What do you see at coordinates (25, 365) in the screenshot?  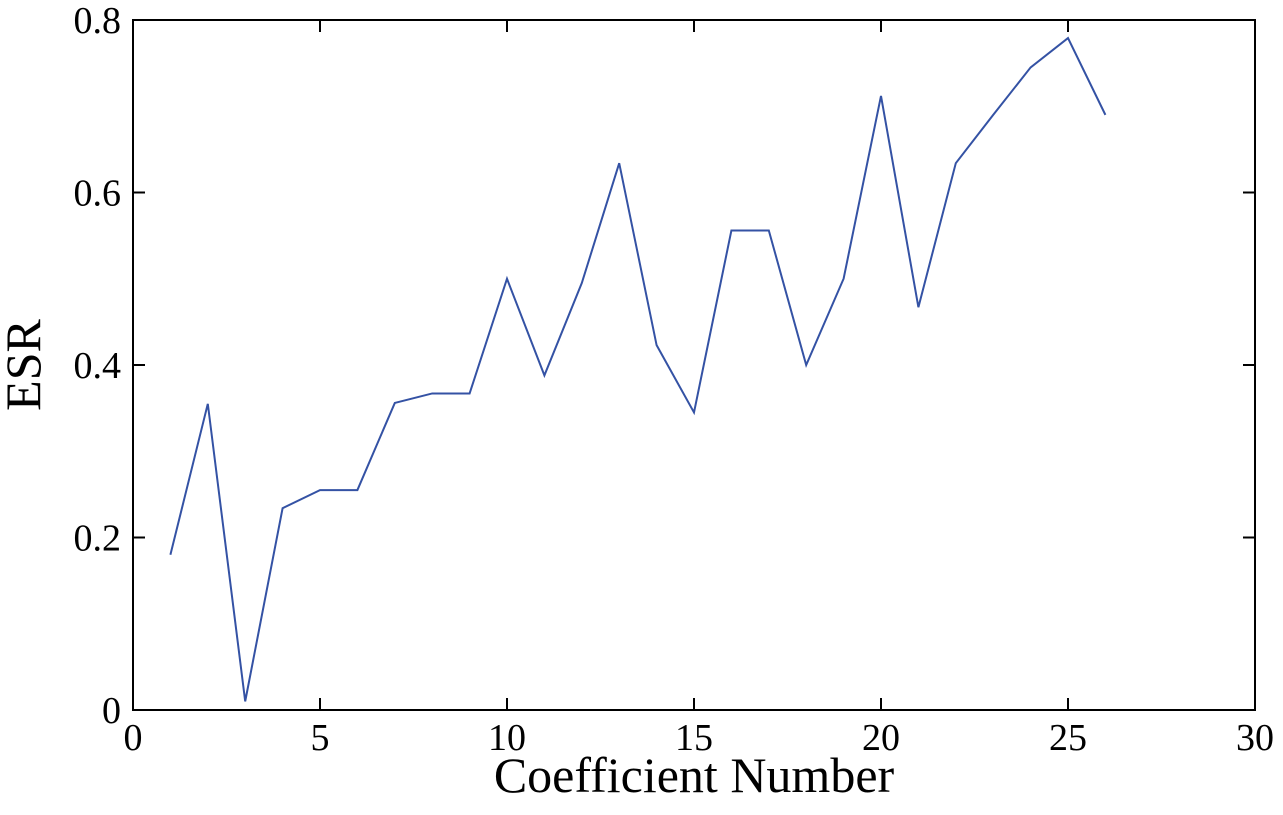 I see `y-axis-label: ESR` at bounding box center [25, 365].